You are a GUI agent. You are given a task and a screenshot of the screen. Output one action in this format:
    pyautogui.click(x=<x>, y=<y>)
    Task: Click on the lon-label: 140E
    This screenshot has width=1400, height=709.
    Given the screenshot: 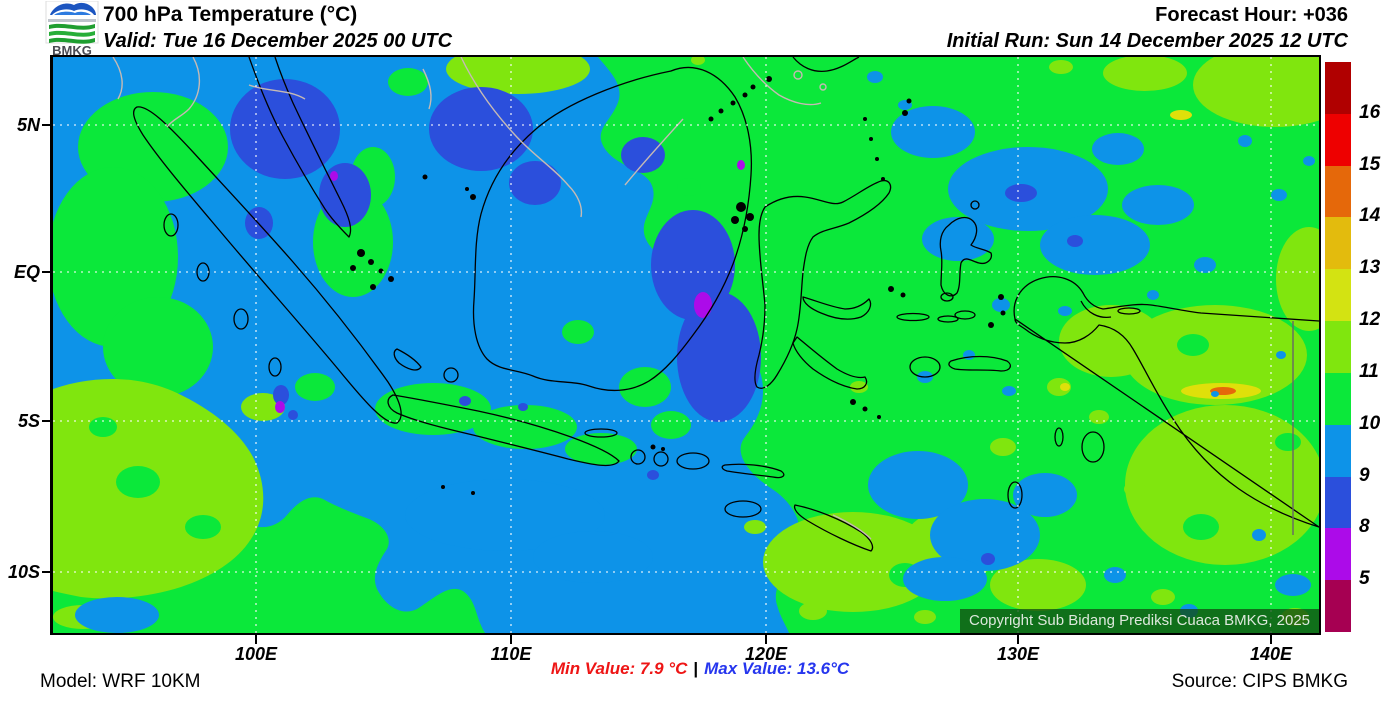 What is the action you would take?
    pyautogui.click(x=1271, y=654)
    